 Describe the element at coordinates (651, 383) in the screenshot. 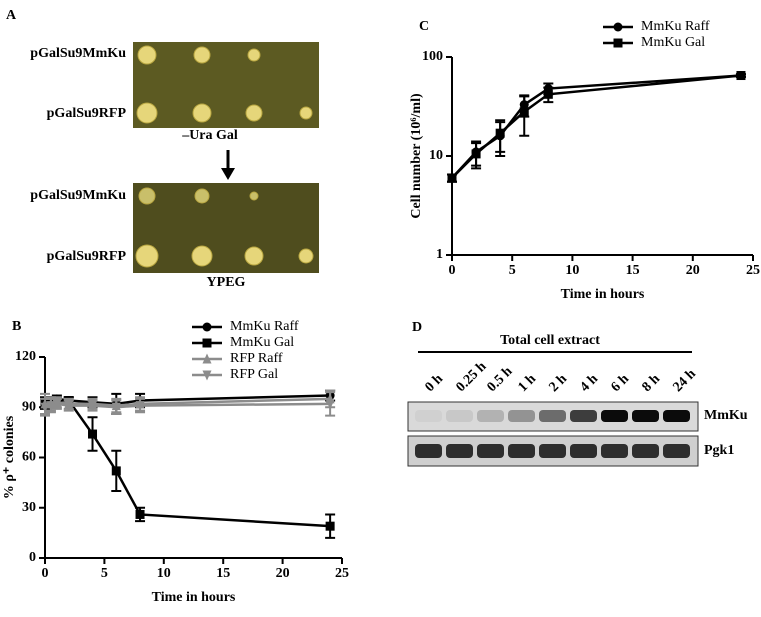

I see `lane-label: 8 h` at that location.